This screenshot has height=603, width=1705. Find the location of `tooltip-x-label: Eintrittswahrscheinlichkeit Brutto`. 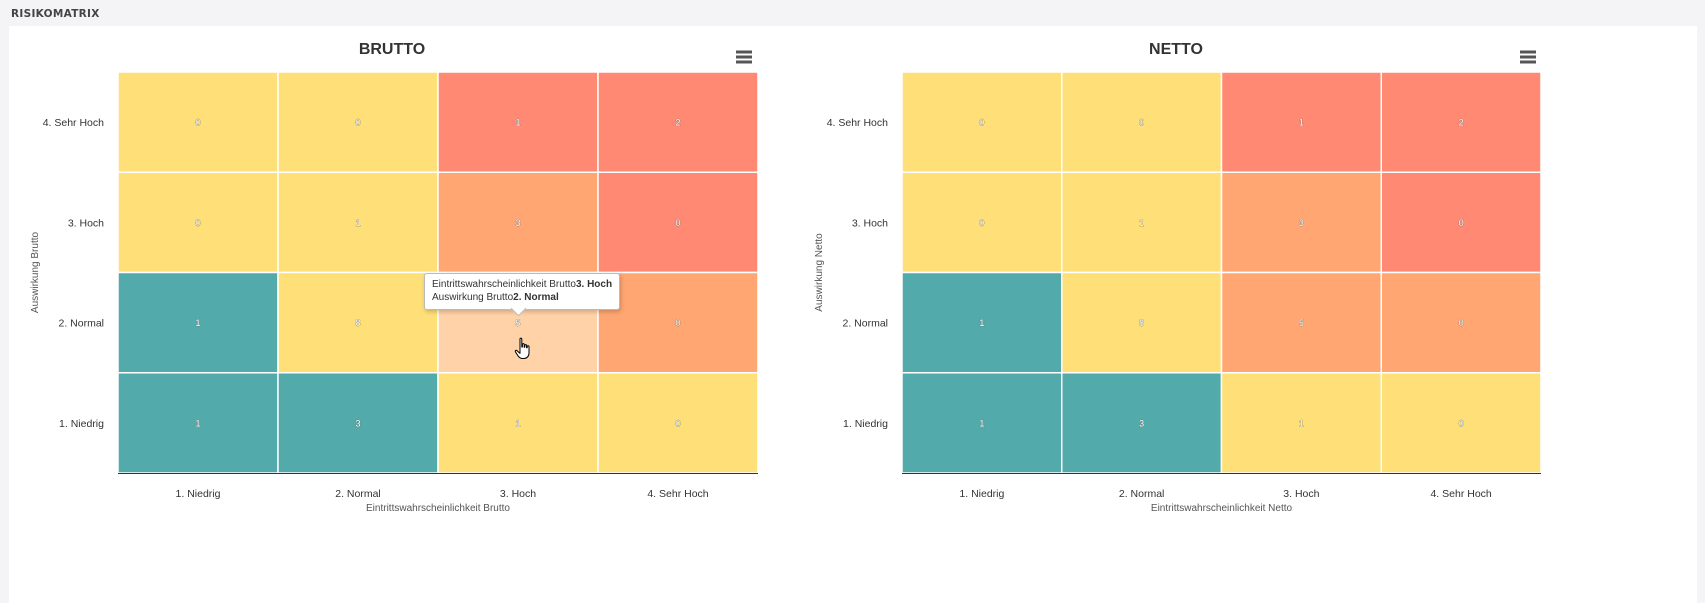

tooltip-x-label: Eintrittswahrscheinlichkeit Brutto is located at coordinates (504, 284).